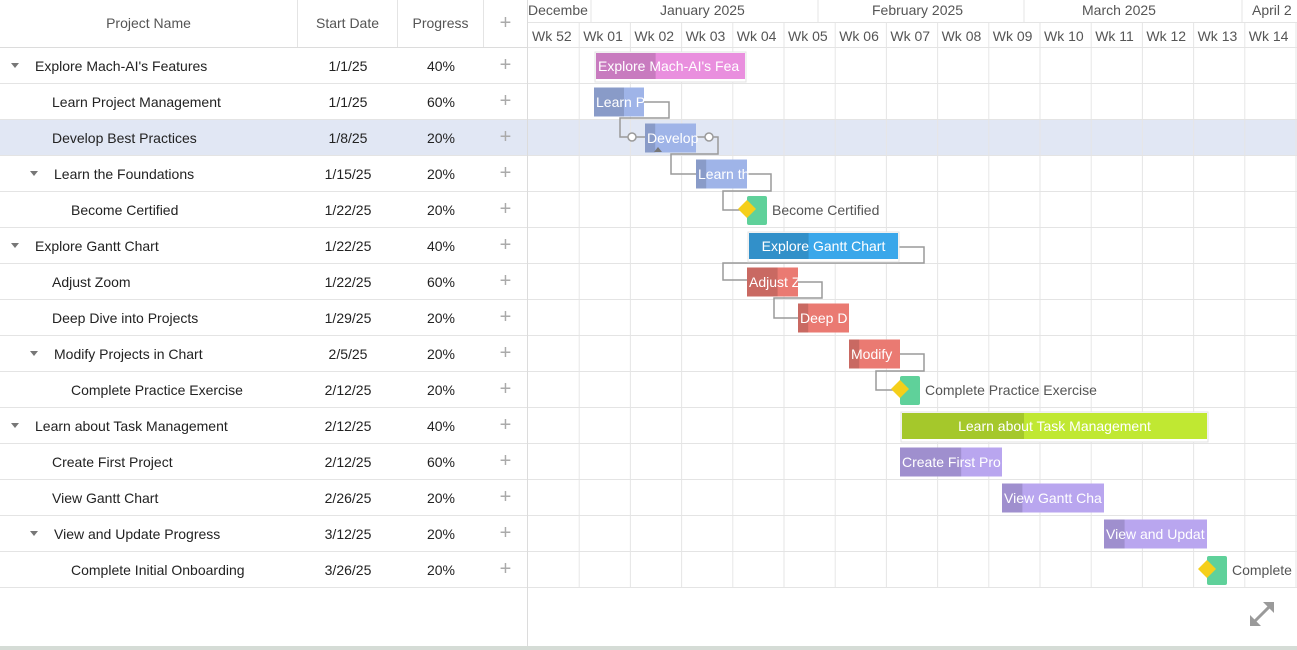  I want to click on table-row: Learn Project Management 1/1/25 60% +, so click(263, 102).